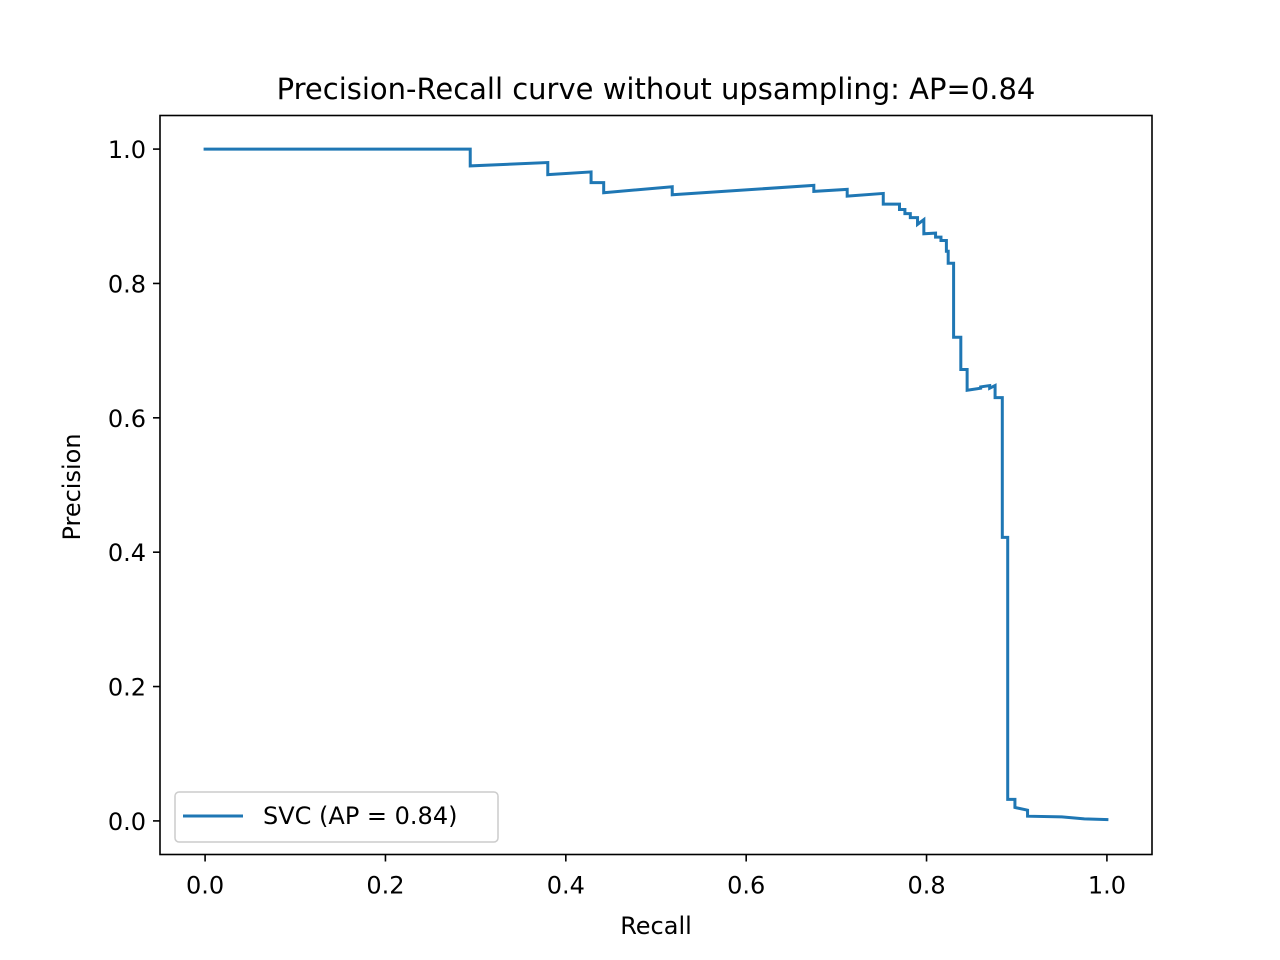 The width and height of the screenshot is (1280, 960). Describe the element at coordinates (127, 553) in the screenshot. I see `y-tick-label: 0.4` at that location.